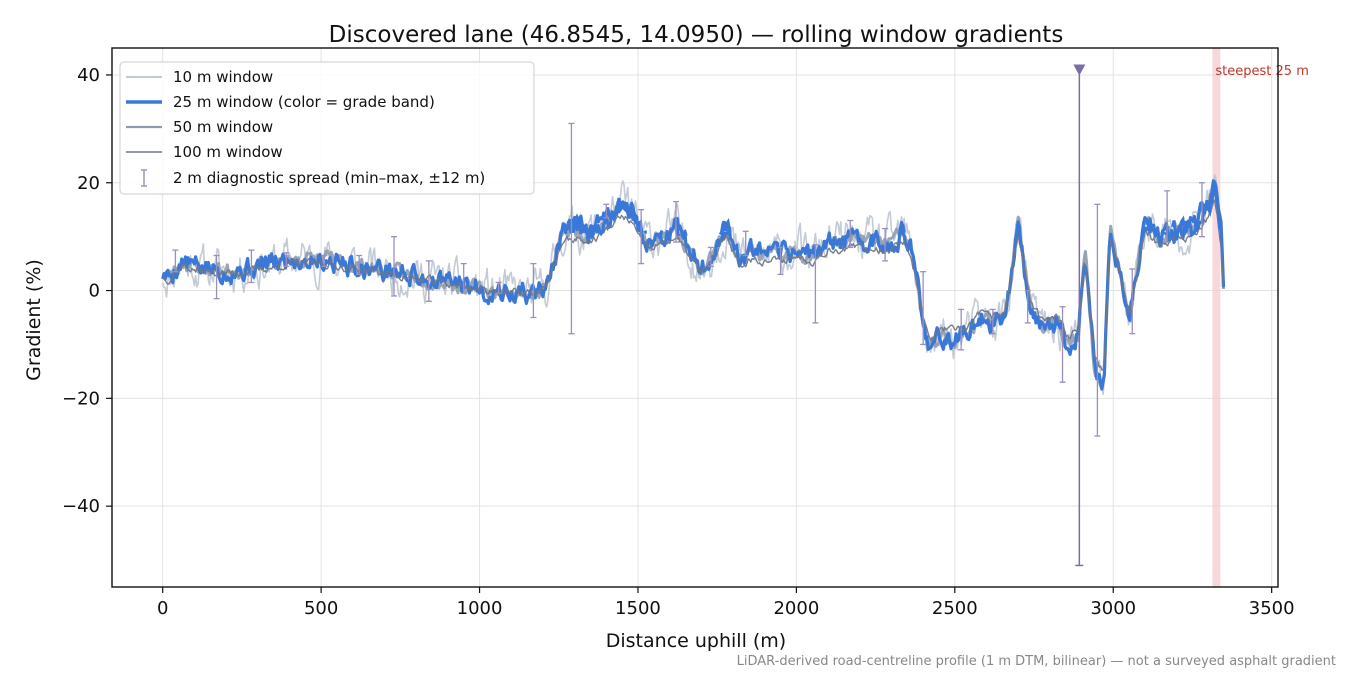 This screenshot has height=675, width=1350. Describe the element at coordinates (1216, 317) in the screenshot. I see `steepest-band` at that location.